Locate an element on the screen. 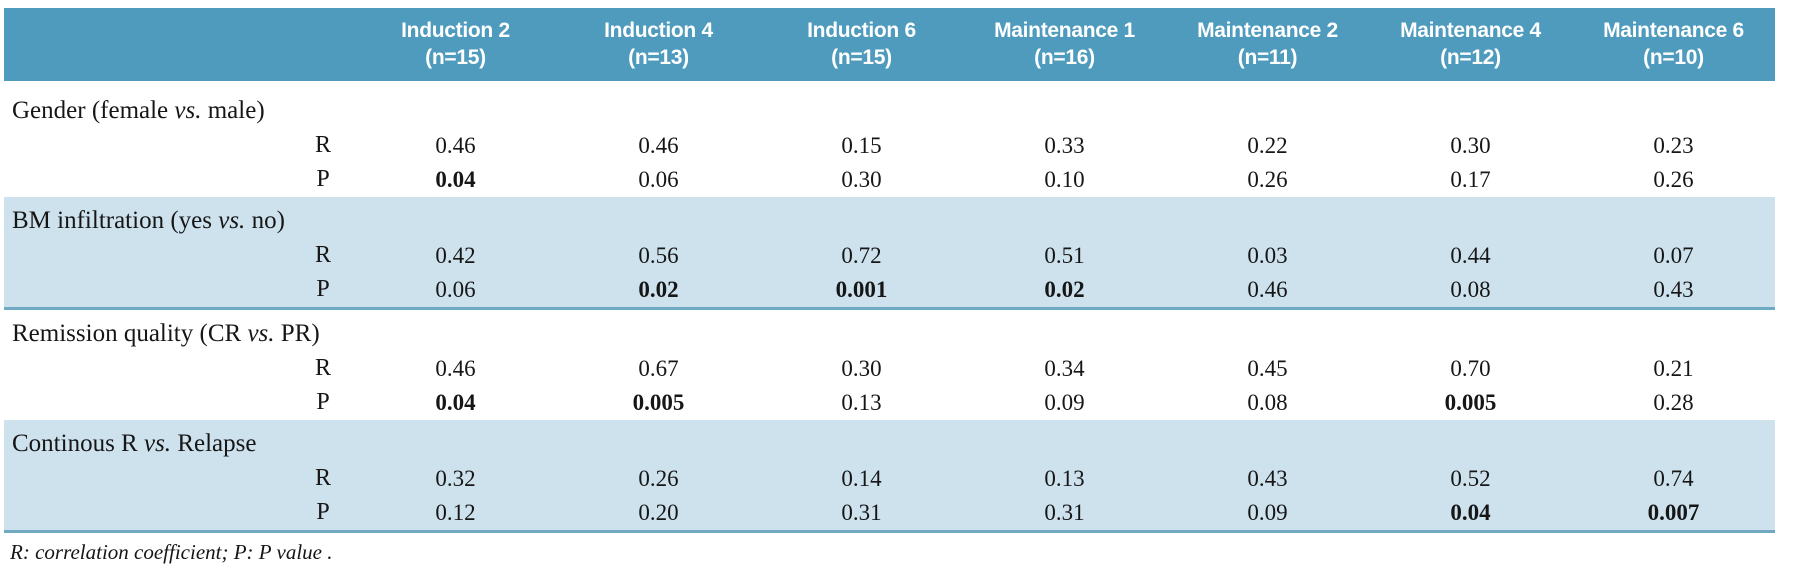  column-header-title: Induction 4 is located at coordinates (658, 30).